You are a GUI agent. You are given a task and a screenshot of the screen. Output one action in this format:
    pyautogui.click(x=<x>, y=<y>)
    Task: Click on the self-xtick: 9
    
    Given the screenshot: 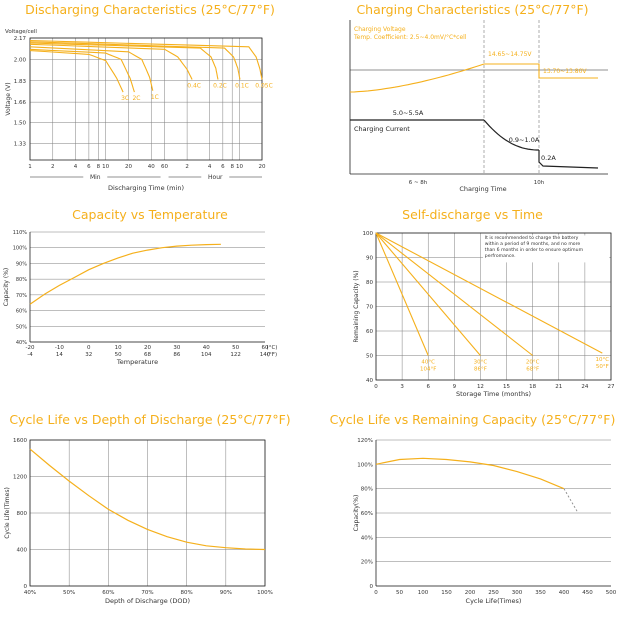 What is the action you would take?
    pyautogui.click(x=455, y=387)
    